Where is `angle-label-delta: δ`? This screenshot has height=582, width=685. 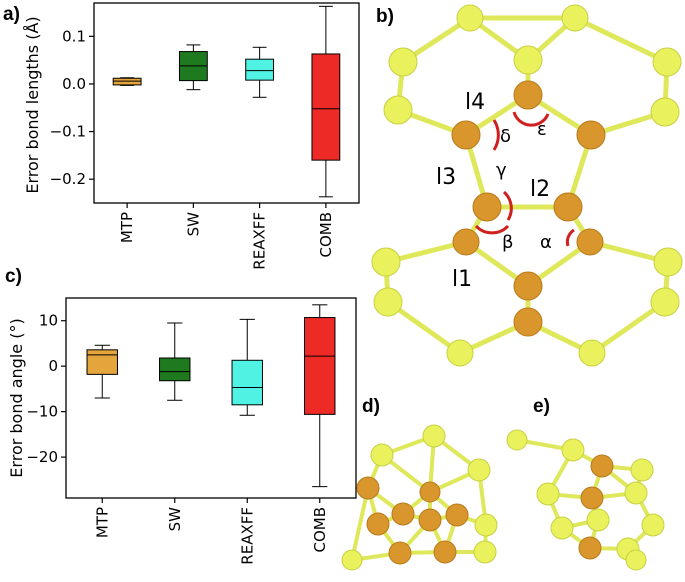
angle-label-delta: δ is located at coordinates (505, 136).